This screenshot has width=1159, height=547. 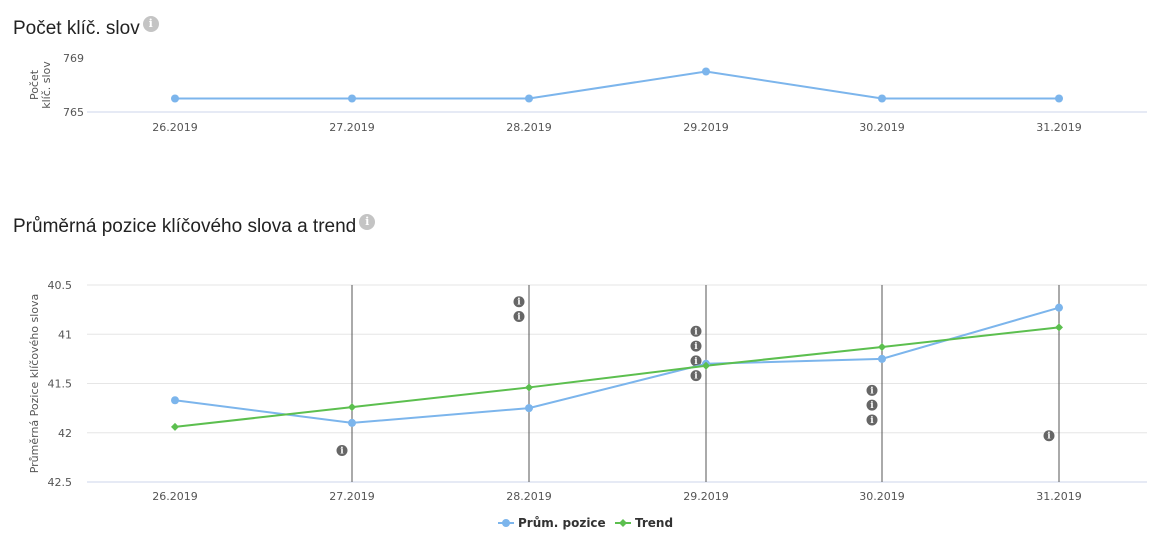 I want to click on legend-item: Trend, so click(x=644, y=523).